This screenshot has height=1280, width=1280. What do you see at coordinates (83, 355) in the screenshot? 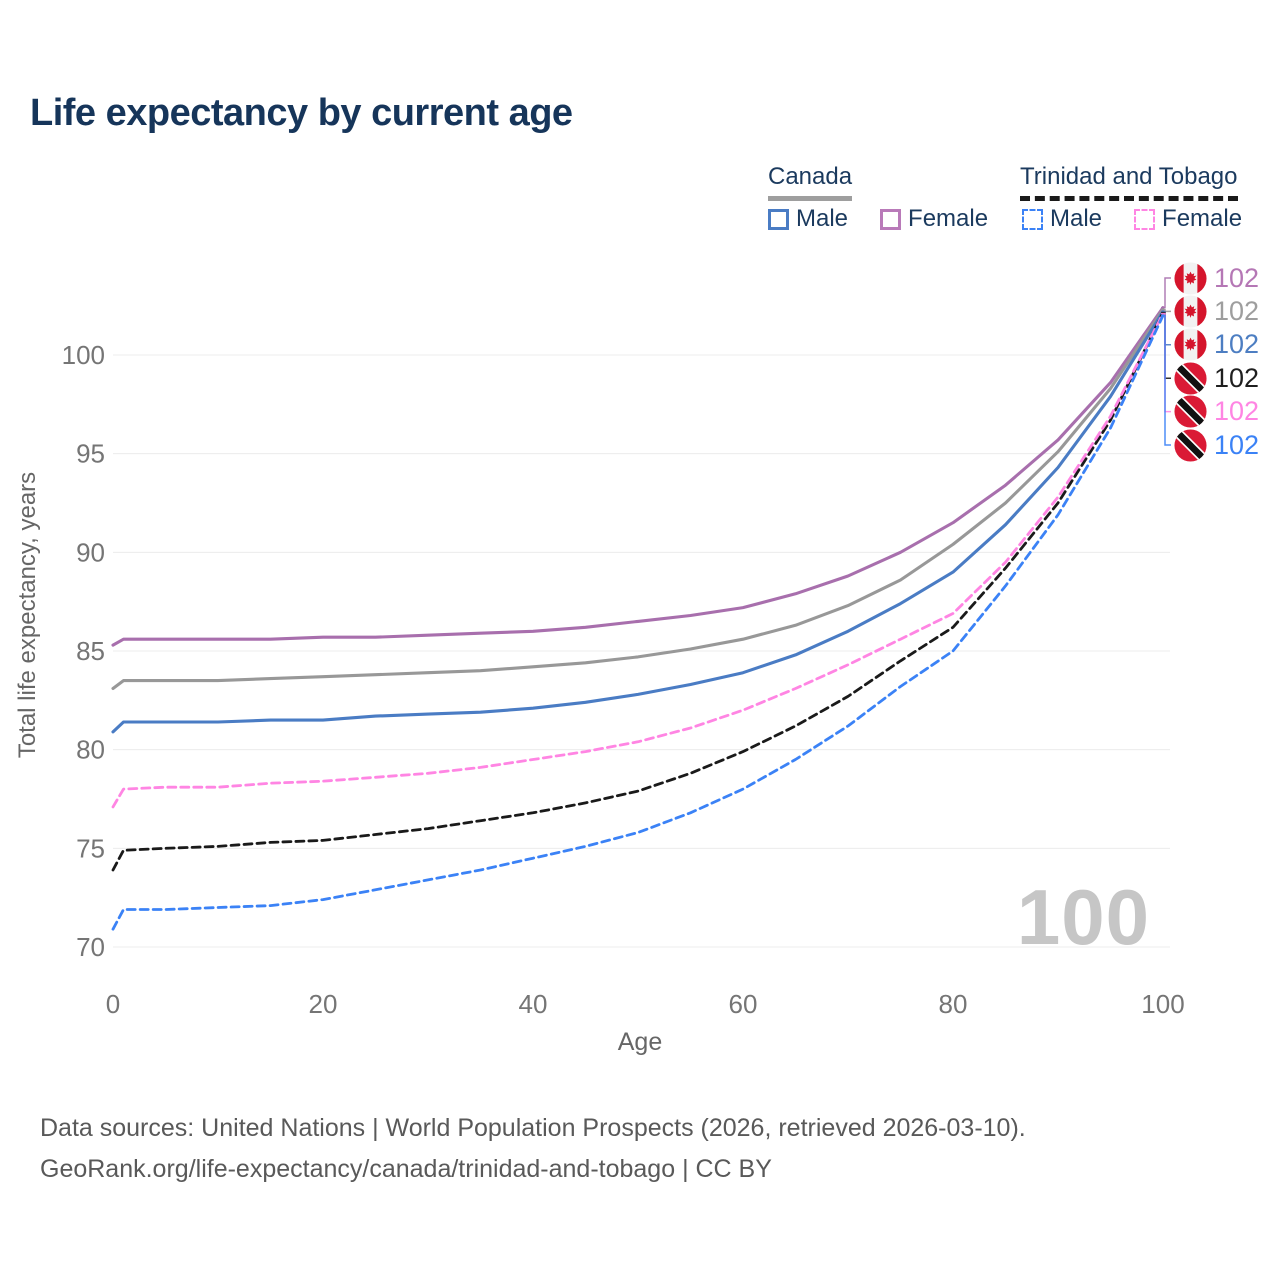
I see `y-tick-100: 100` at bounding box center [83, 355].